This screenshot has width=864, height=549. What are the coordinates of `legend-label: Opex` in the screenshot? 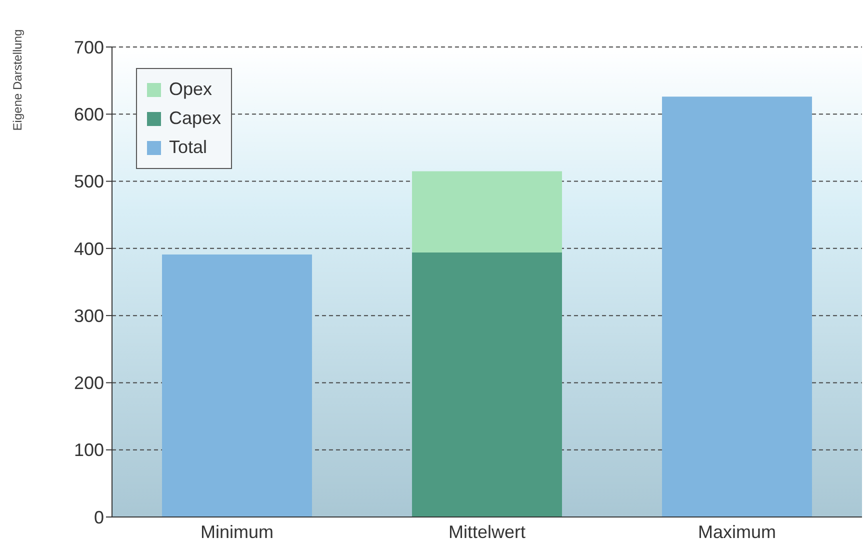 It's located at (191, 89).